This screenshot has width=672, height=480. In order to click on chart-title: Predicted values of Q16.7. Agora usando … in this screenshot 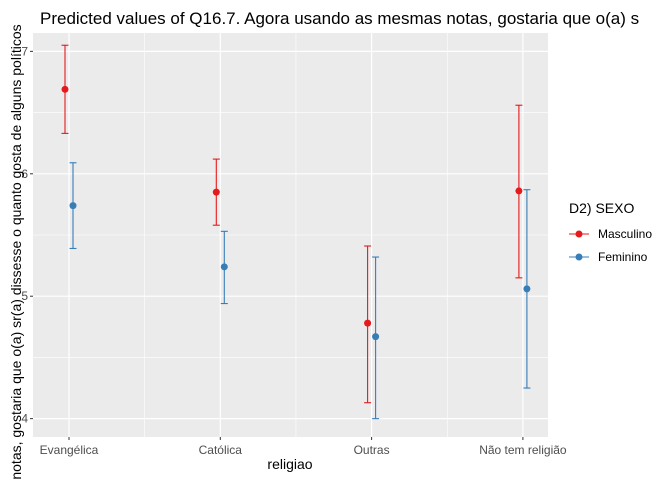, I will do `click(339, 18)`.